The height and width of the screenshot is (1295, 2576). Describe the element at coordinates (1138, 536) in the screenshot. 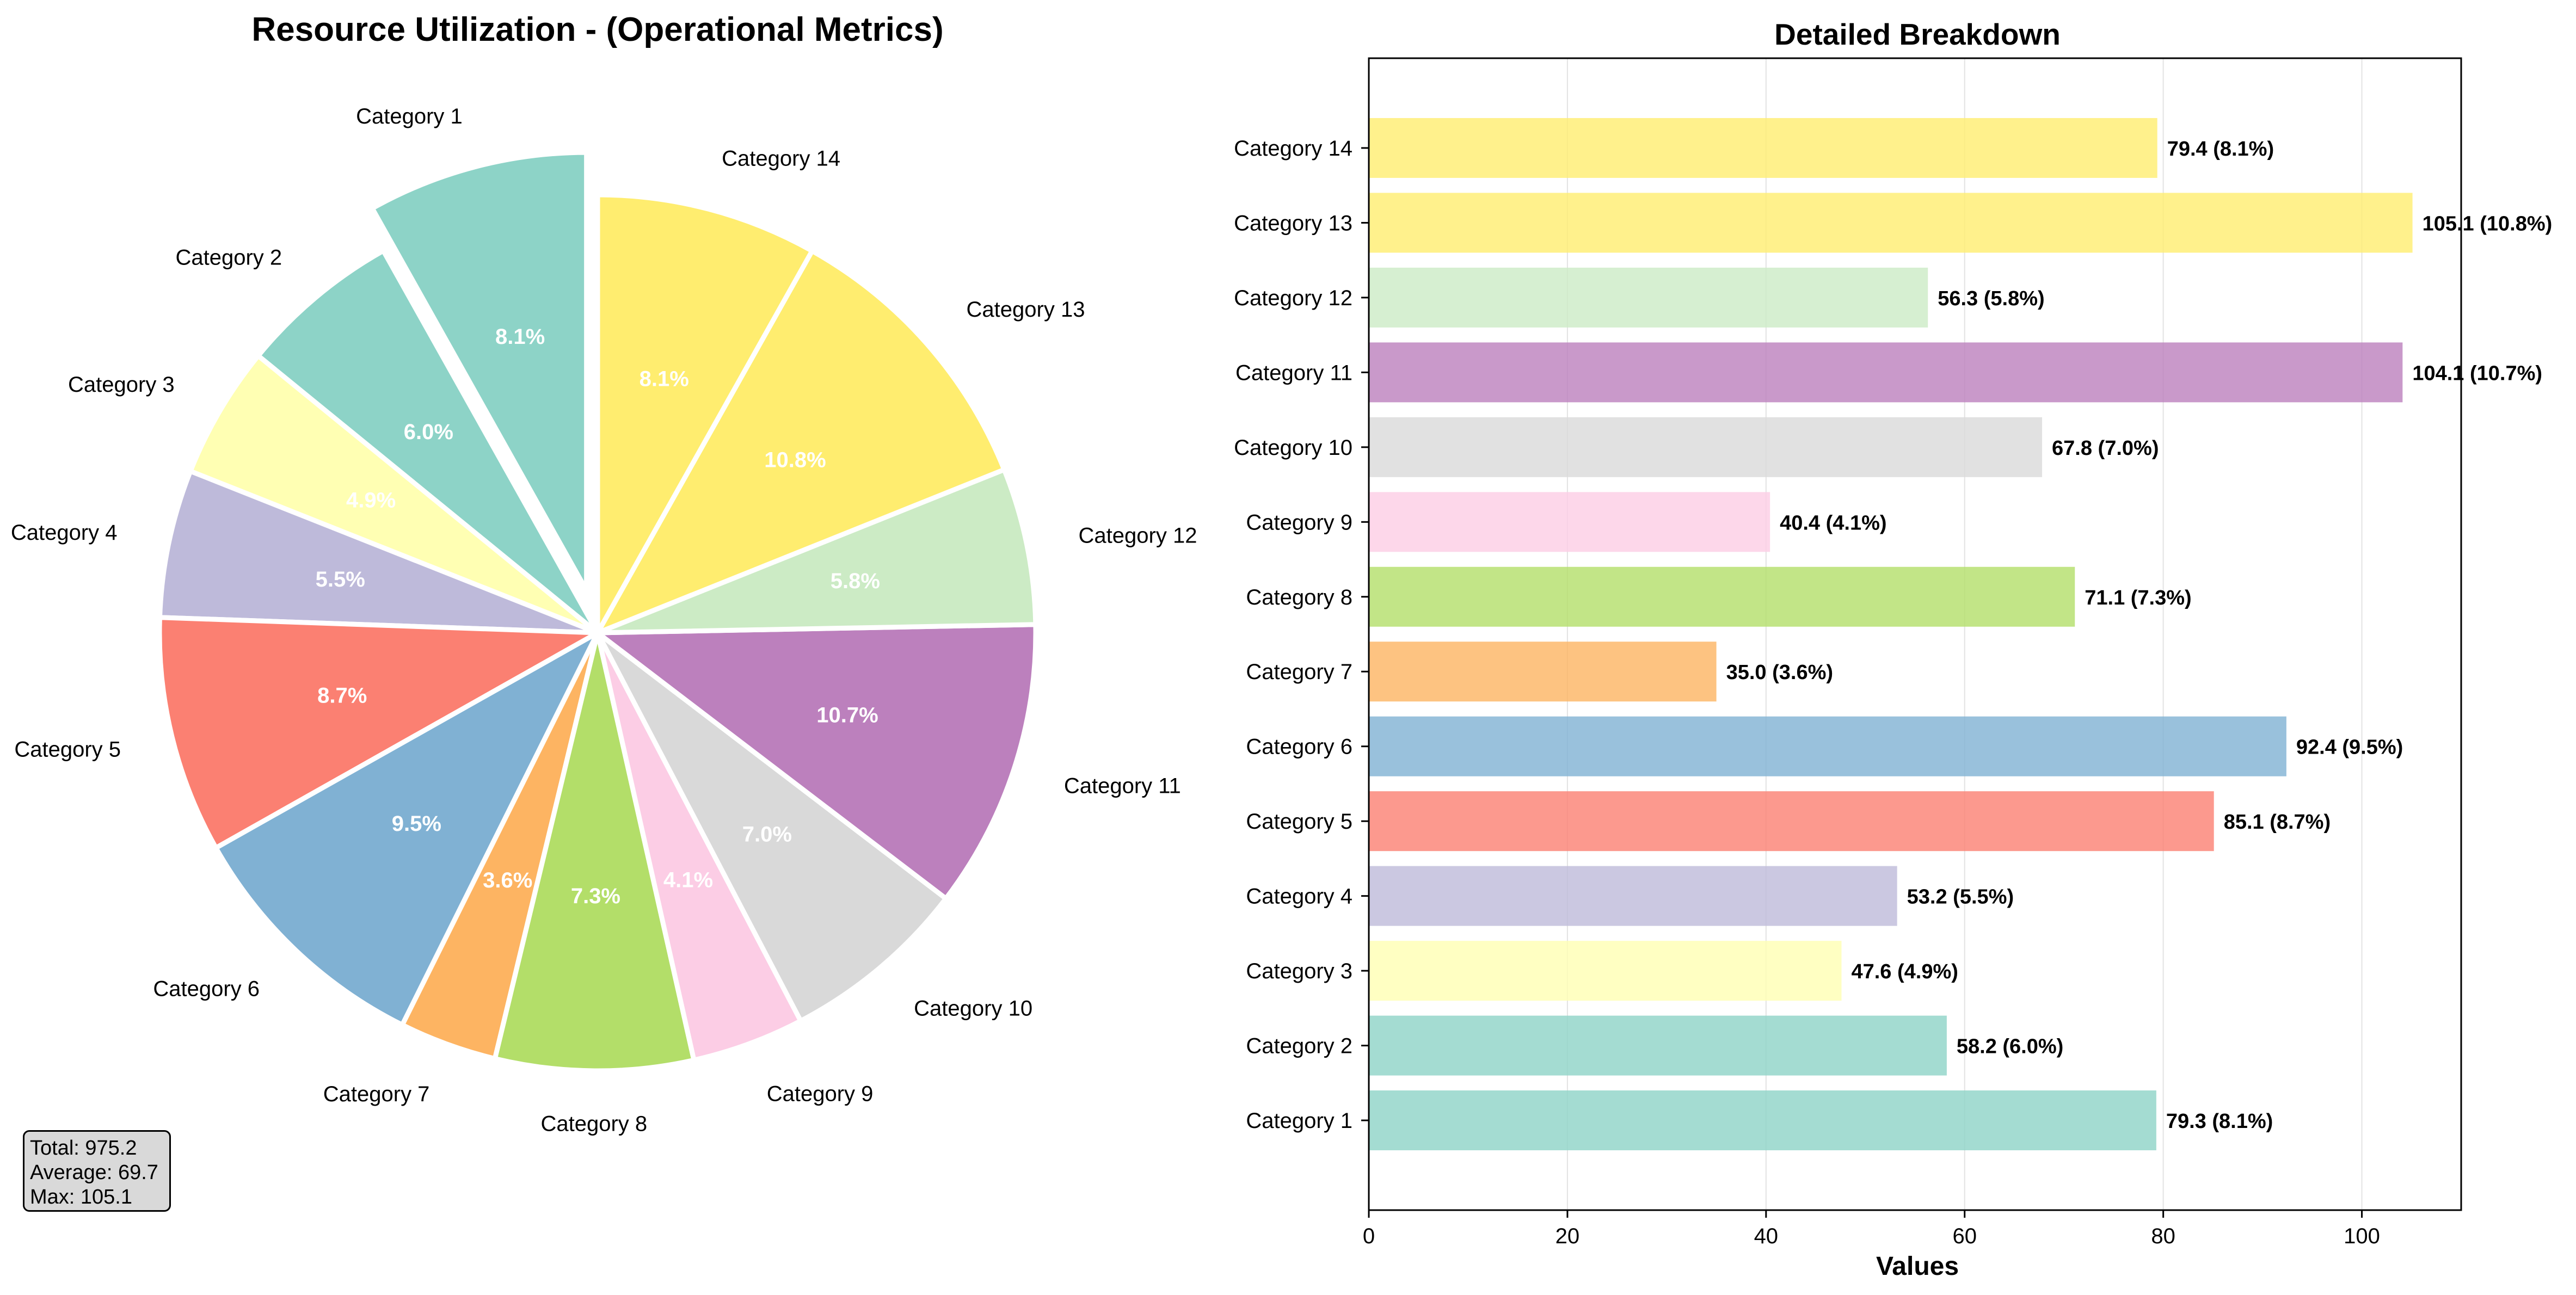

I see `pie-label-category-12: Category 12` at that location.